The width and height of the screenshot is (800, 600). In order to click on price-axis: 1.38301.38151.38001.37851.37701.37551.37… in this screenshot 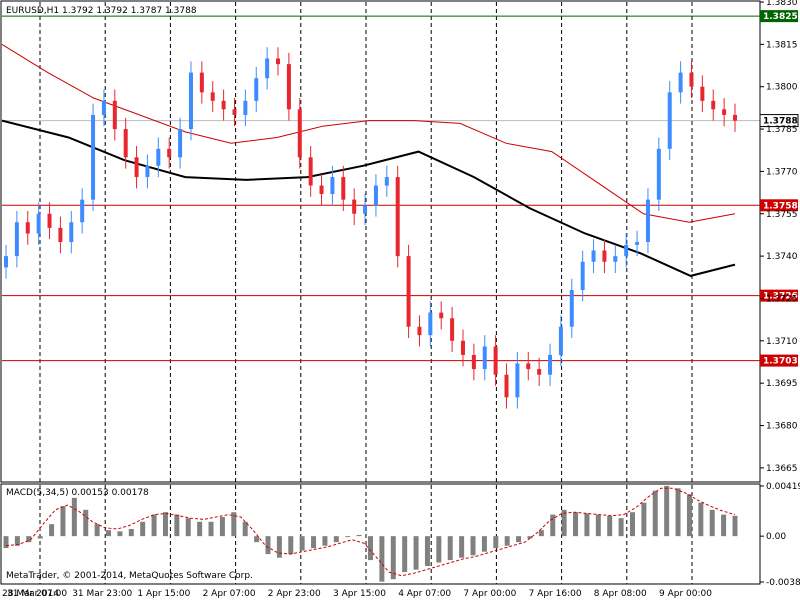, I will do `click(779, 237)`.